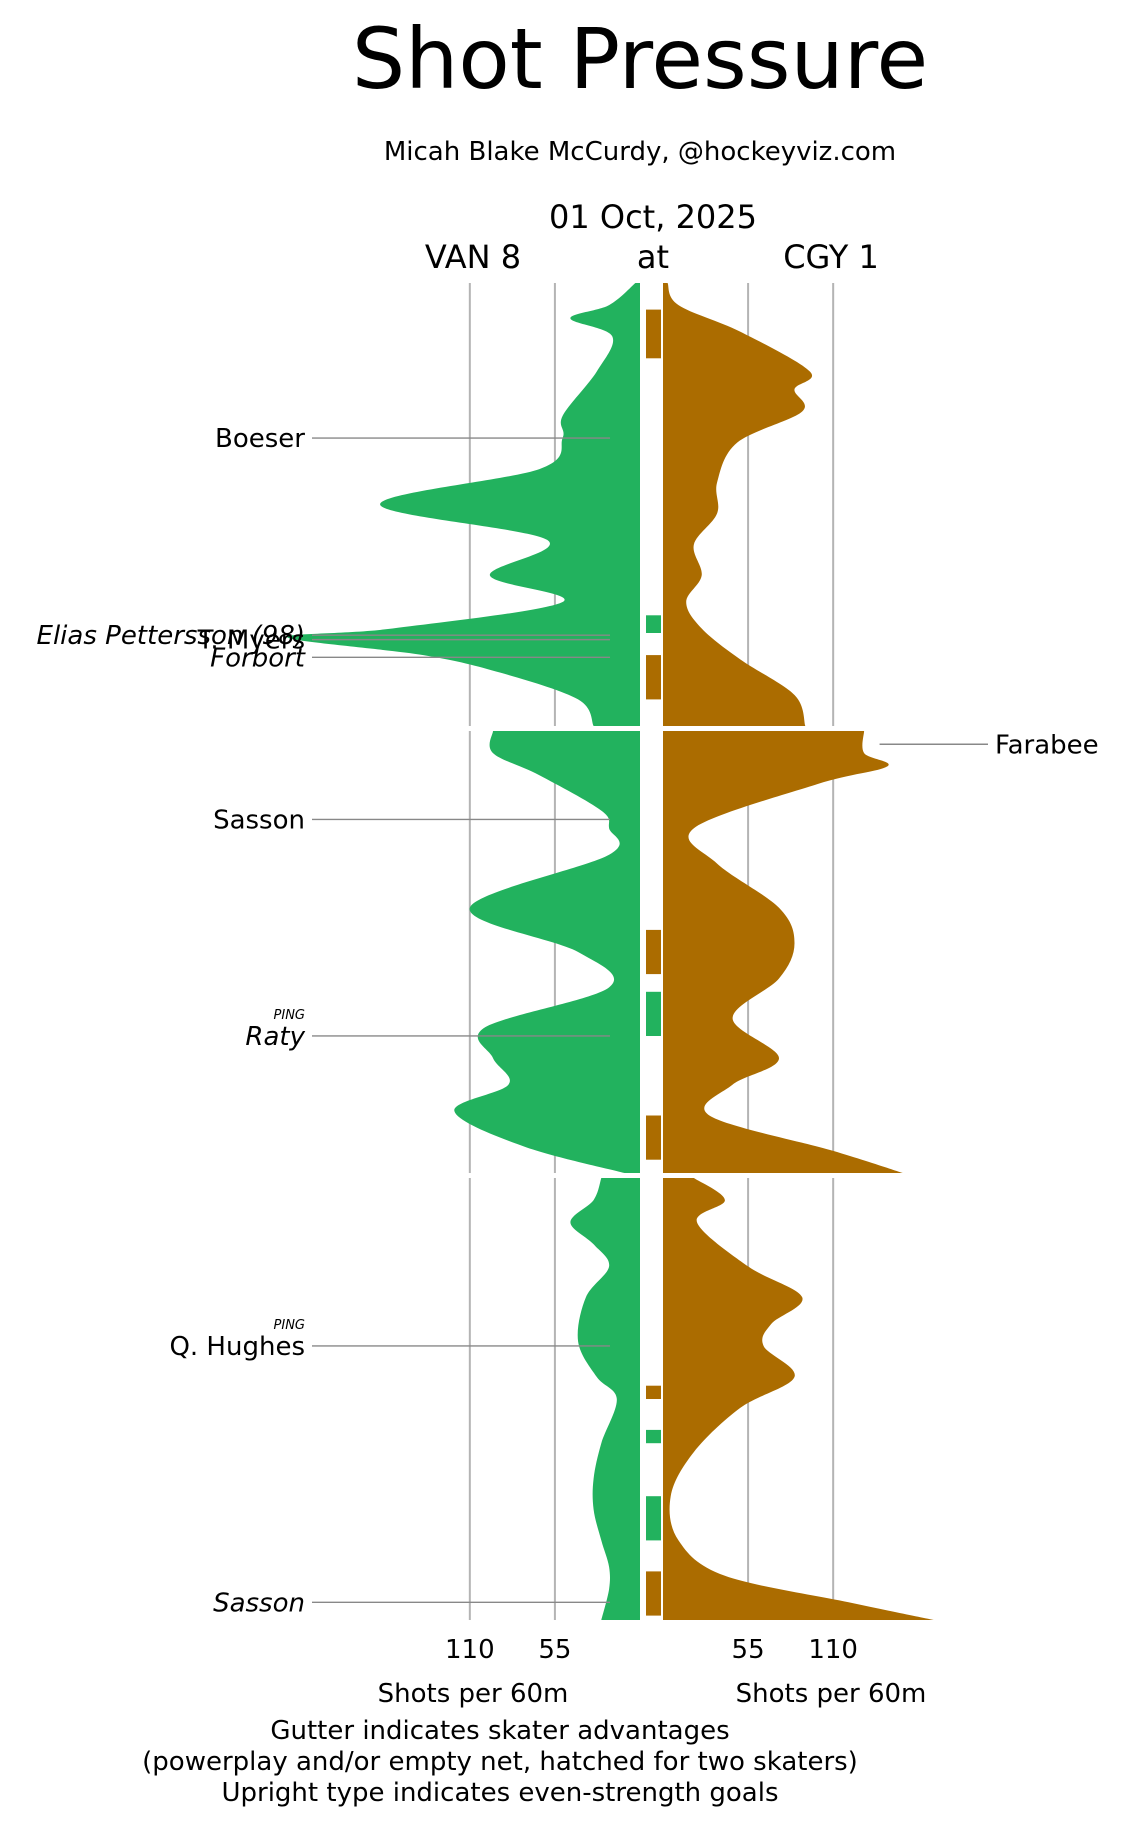 Image resolution: width=1130 pixels, height=1827 pixels. I want to click on at-label: at, so click(653, 257).